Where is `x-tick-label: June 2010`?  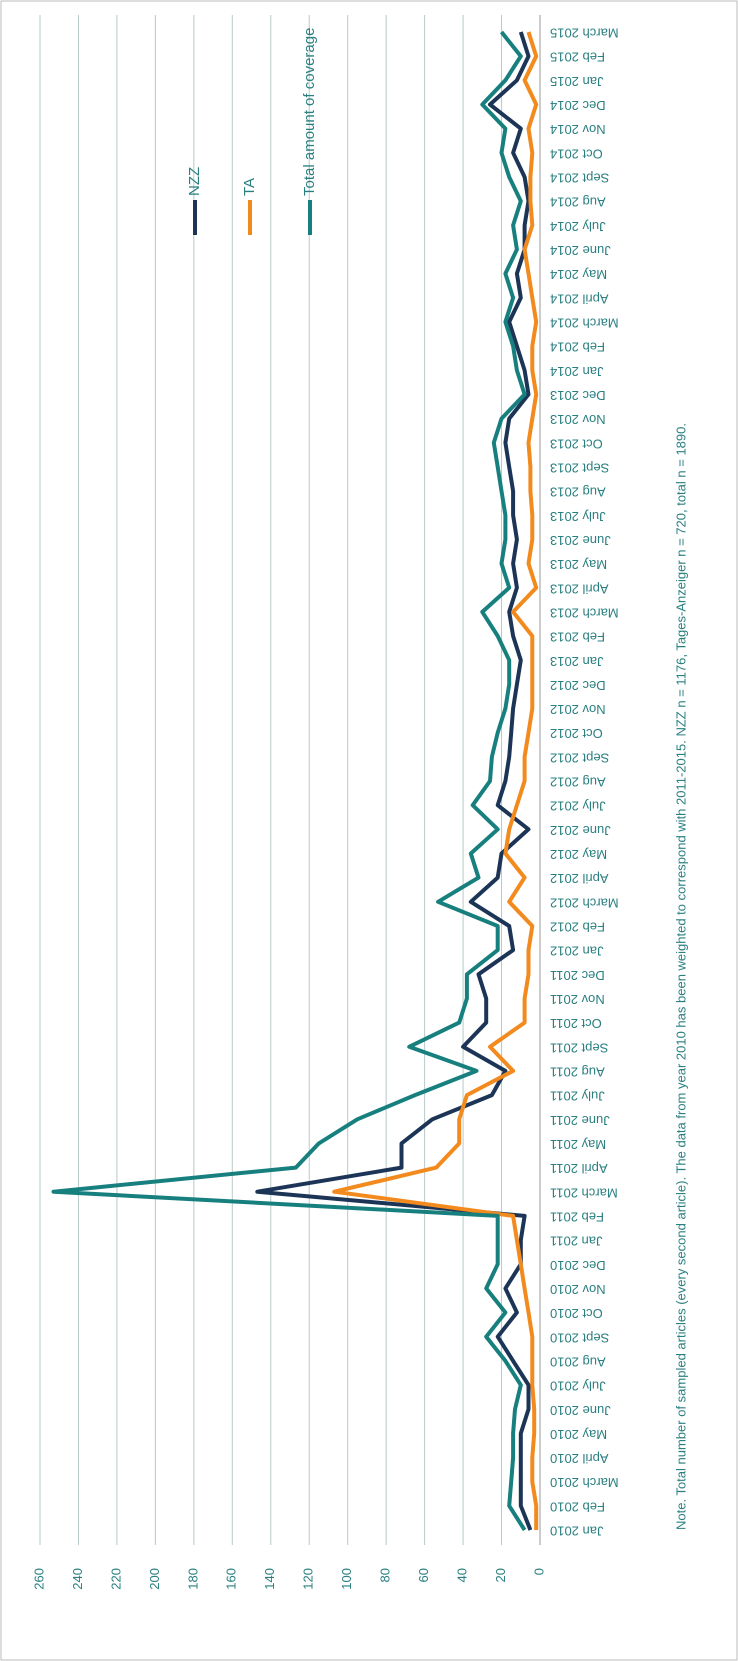
x-tick-label: June 2010 is located at coordinates (580, 1410).